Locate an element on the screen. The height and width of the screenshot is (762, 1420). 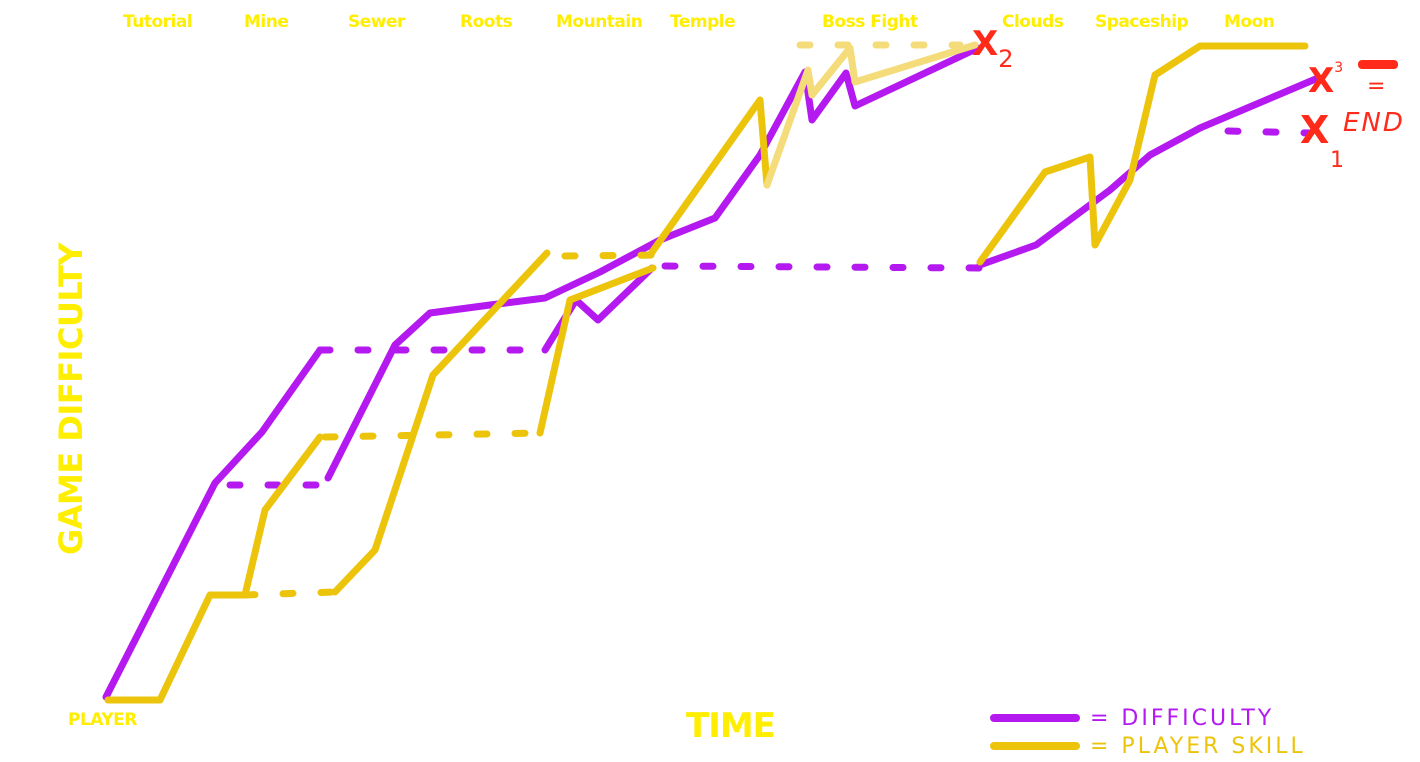
difficulty-swatch is located at coordinates (1035, 718).